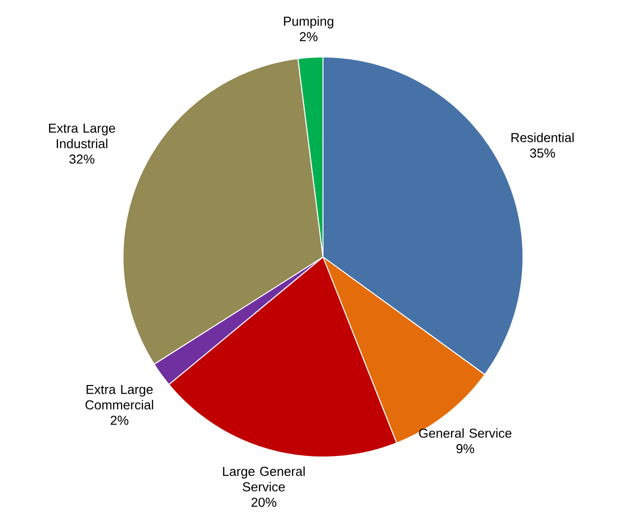 Image resolution: width=641 pixels, height=532 pixels. I want to click on data-label: 35%, so click(542, 153).